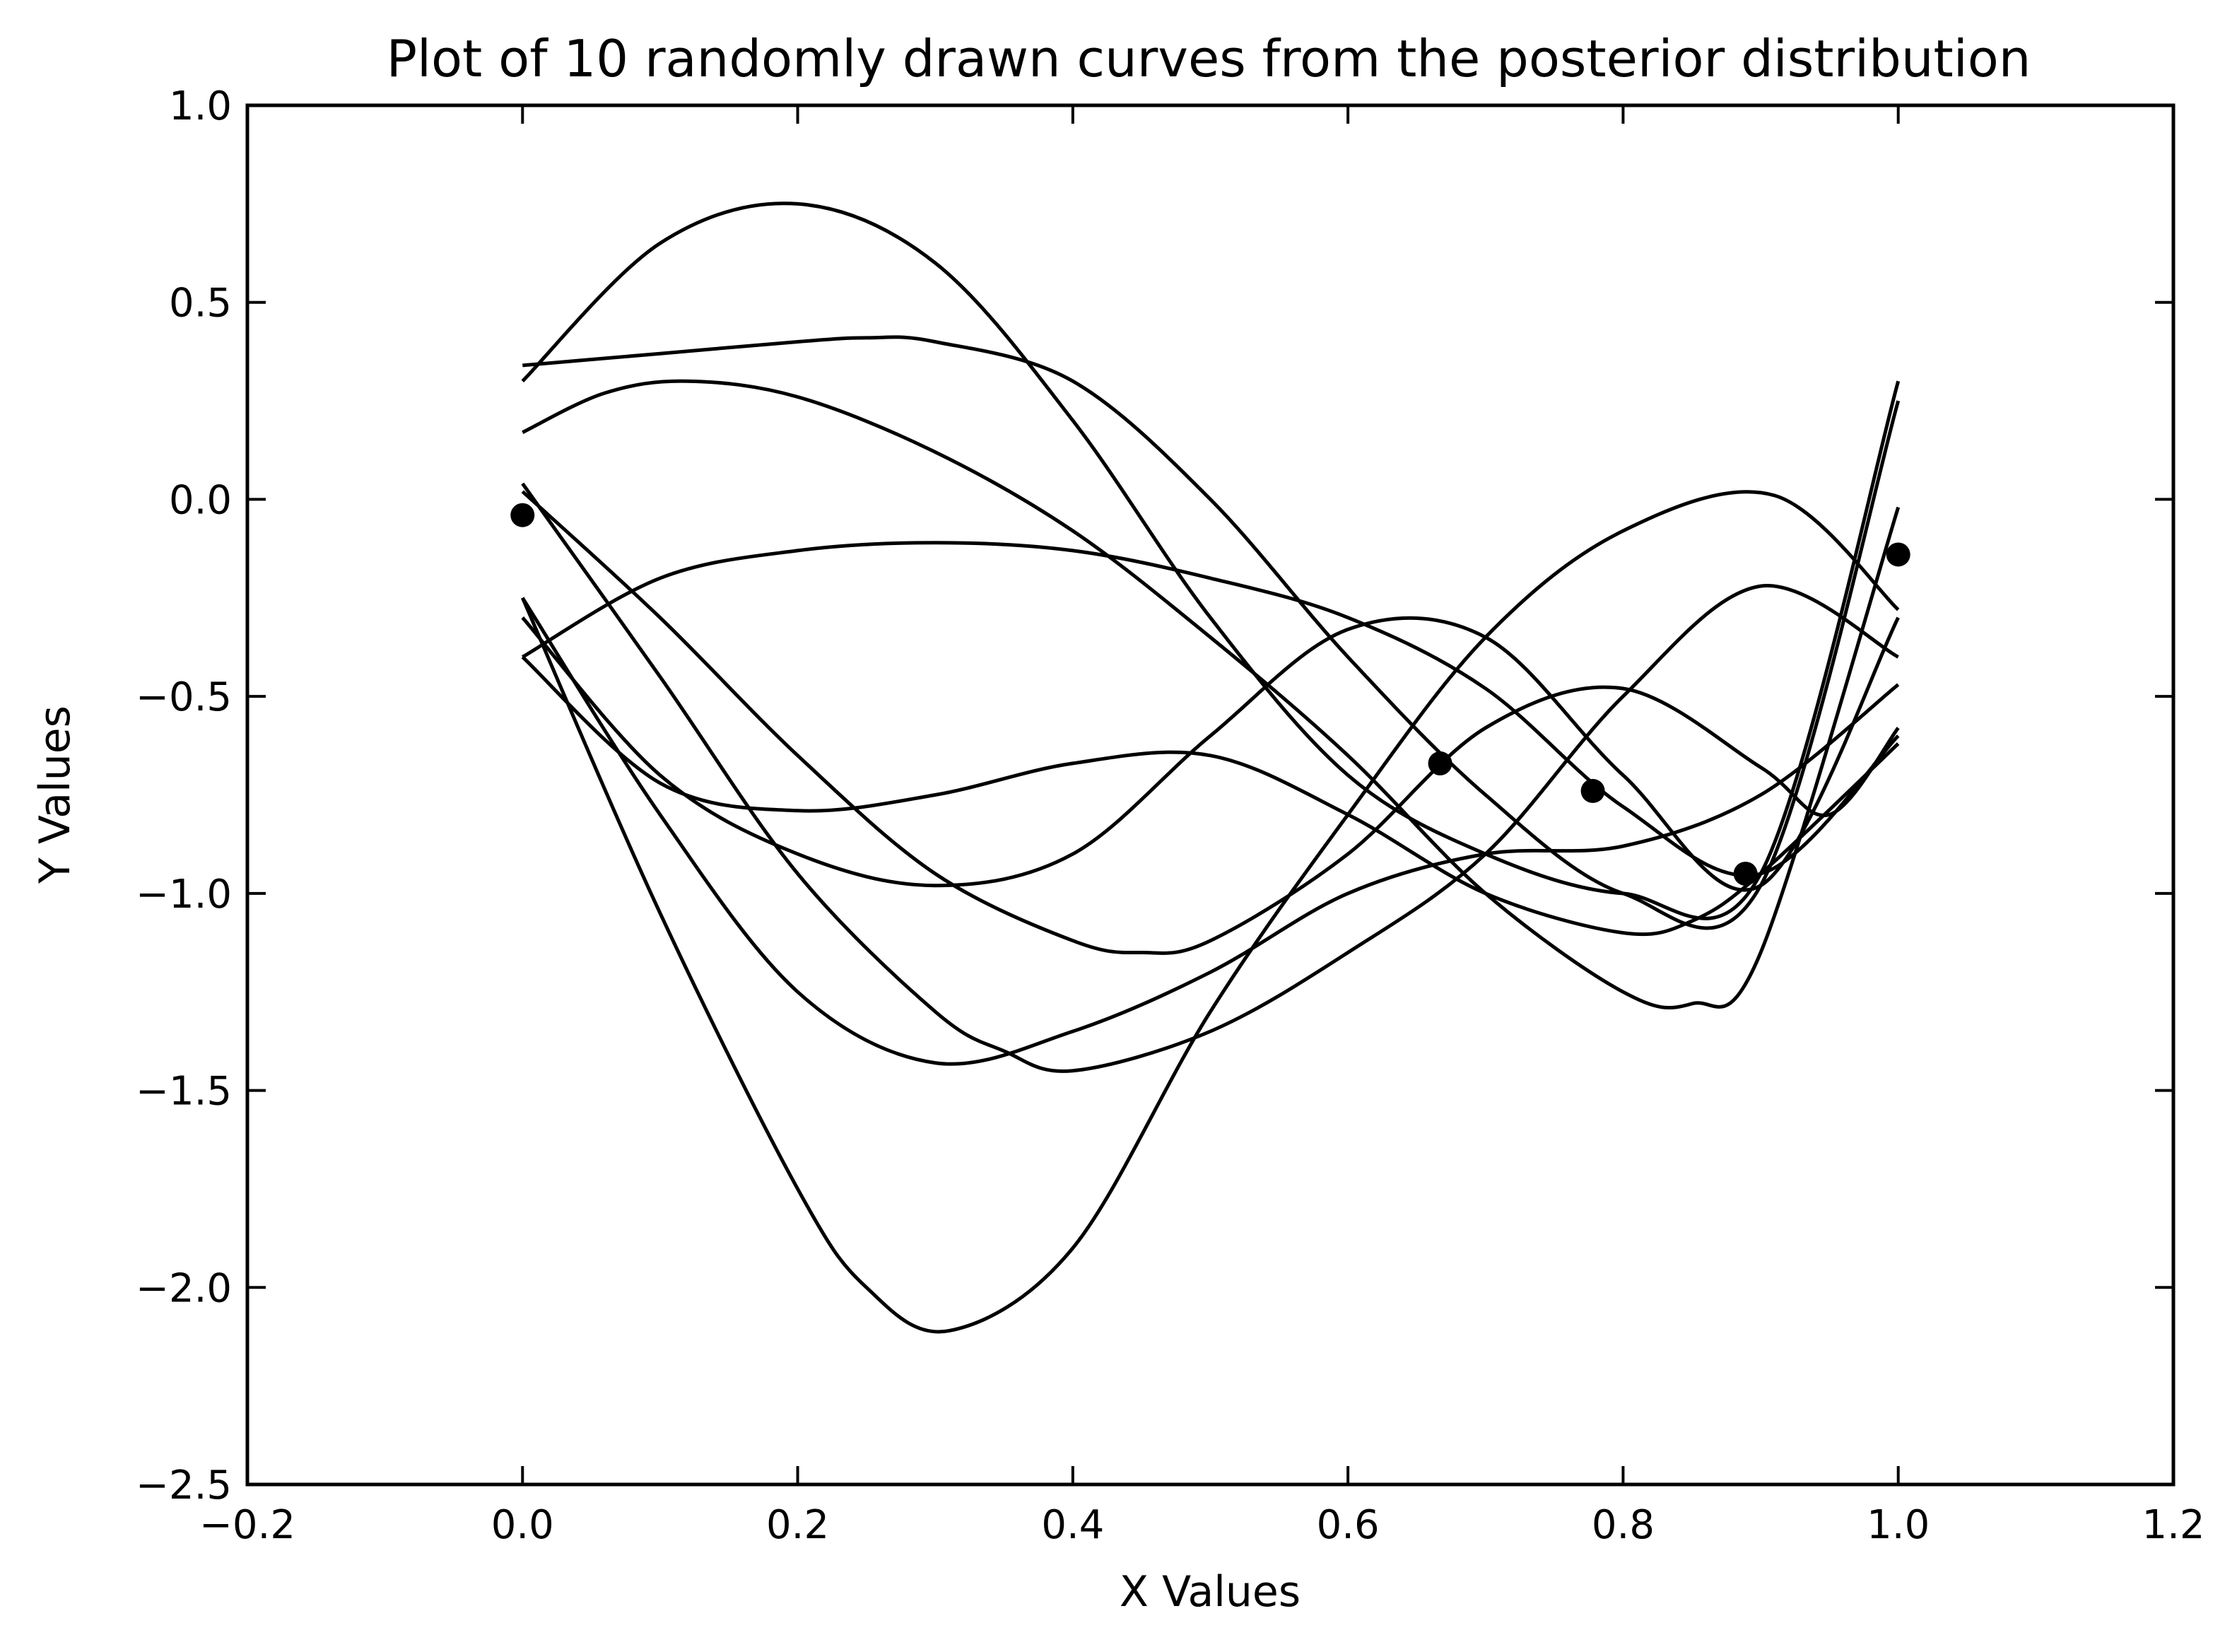  What do you see at coordinates (247, 1525) in the screenshot?
I see `x-tick-label: −0.2` at bounding box center [247, 1525].